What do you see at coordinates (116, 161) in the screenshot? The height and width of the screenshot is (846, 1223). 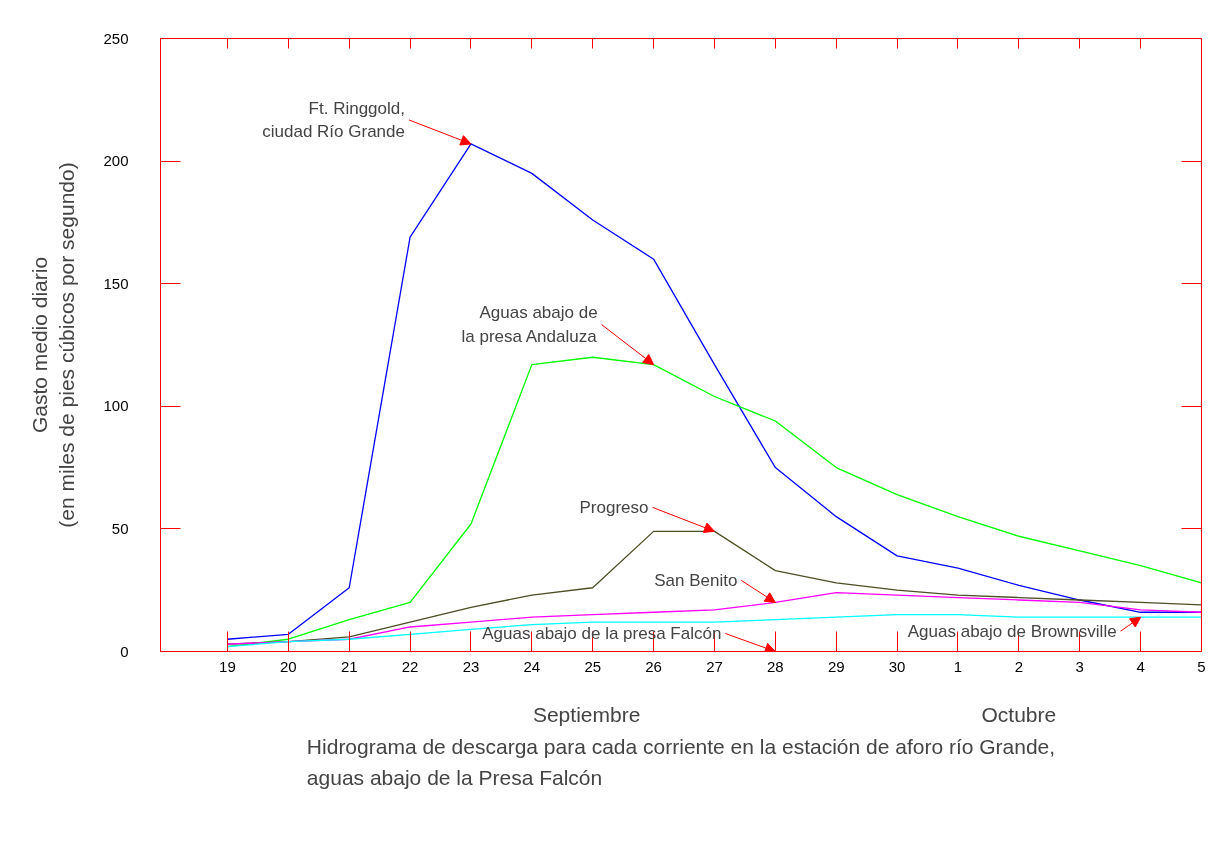 I see `y-tick-label: 200` at bounding box center [116, 161].